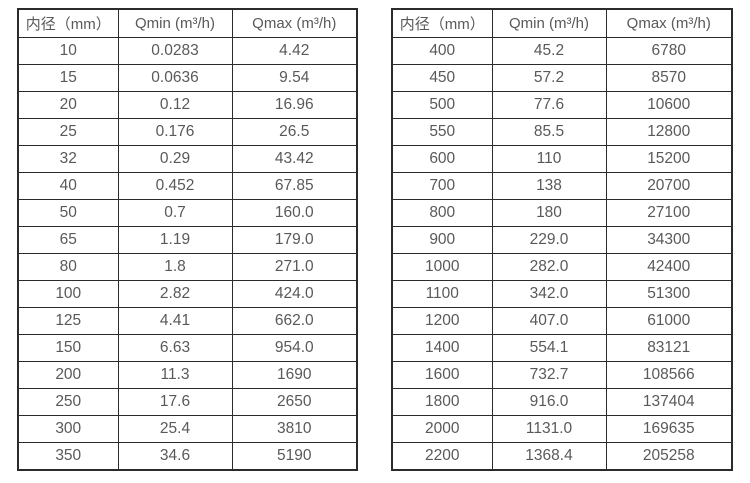  What do you see at coordinates (68, 294) in the screenshot?
I see `cell-diameter: 100` at bounding box center [68, 294].